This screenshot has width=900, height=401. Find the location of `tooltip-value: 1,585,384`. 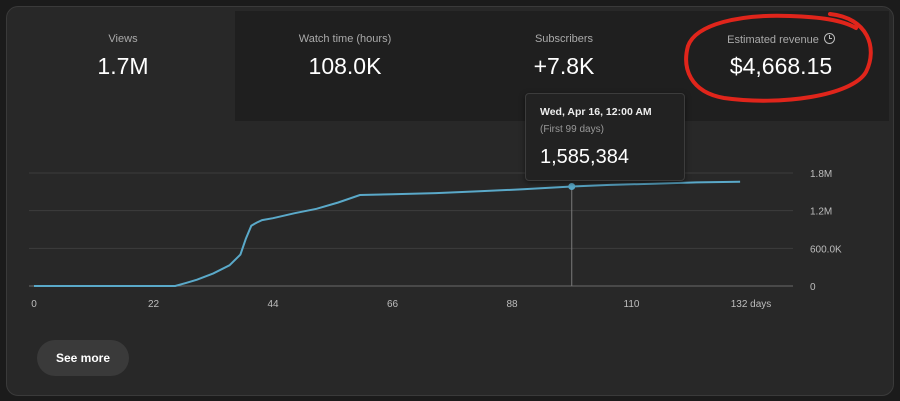

tooltip-value: 1,585,384 is located at coordinates (584, 157).